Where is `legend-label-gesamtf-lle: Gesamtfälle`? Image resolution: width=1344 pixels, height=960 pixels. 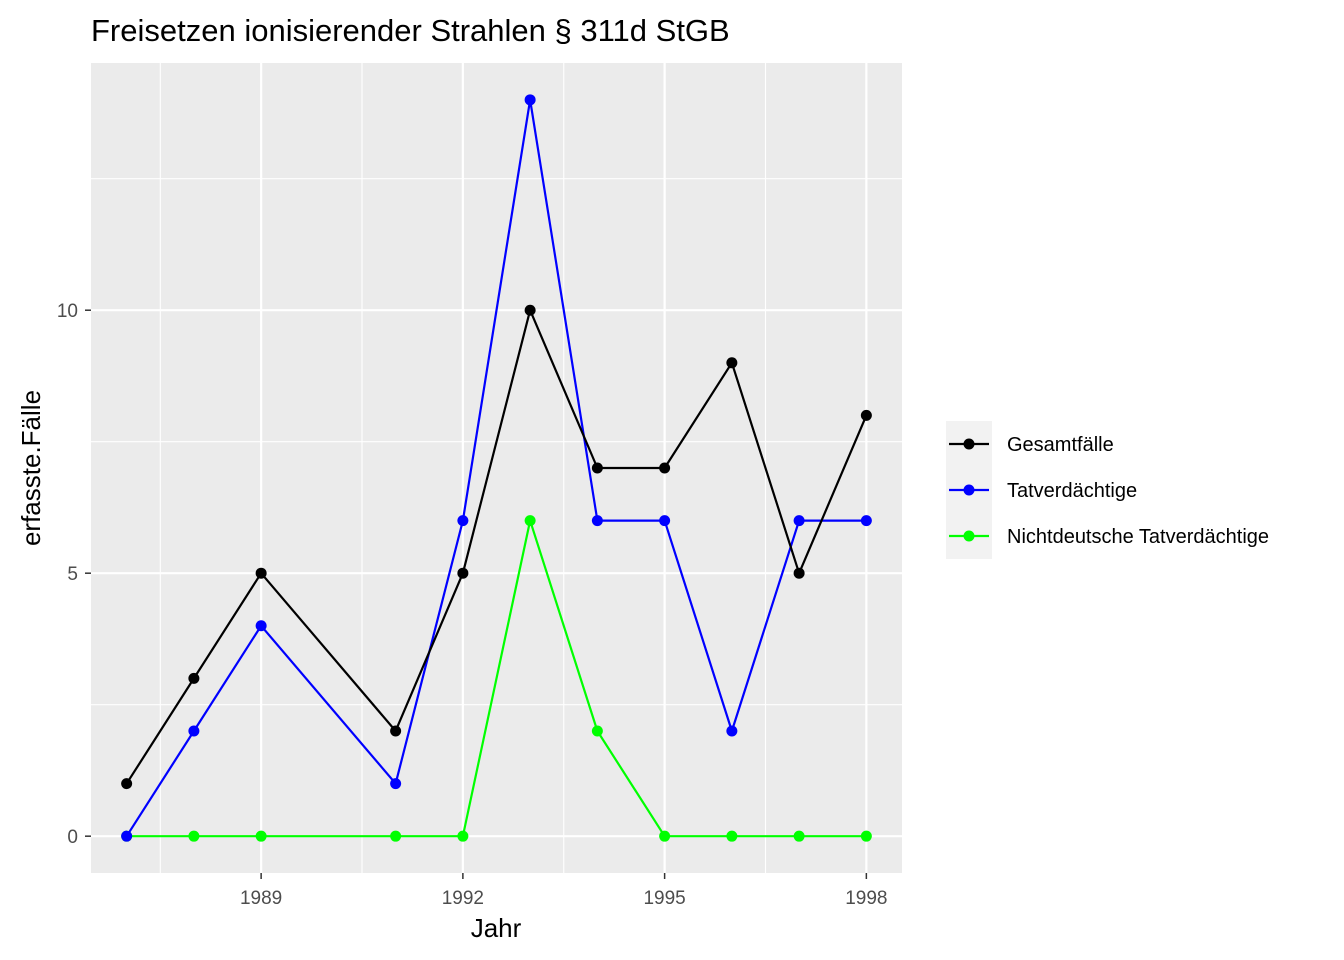
legend-label-gesamtf-lle: Gesamtfälle is located at coordinates (1060, 445).